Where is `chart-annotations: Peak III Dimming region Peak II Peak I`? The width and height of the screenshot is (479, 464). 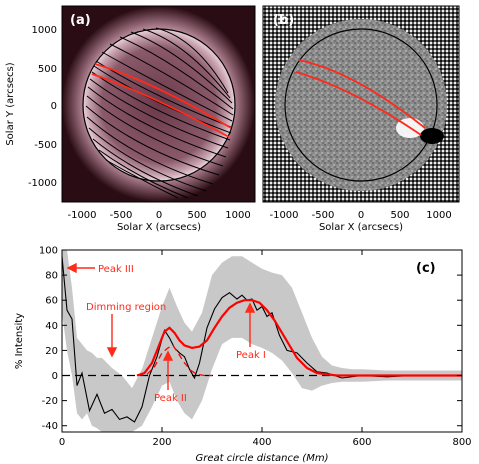 chart-annotations: Peak III Dimming region Peak II Peak I is located at coordinates (176, 334).